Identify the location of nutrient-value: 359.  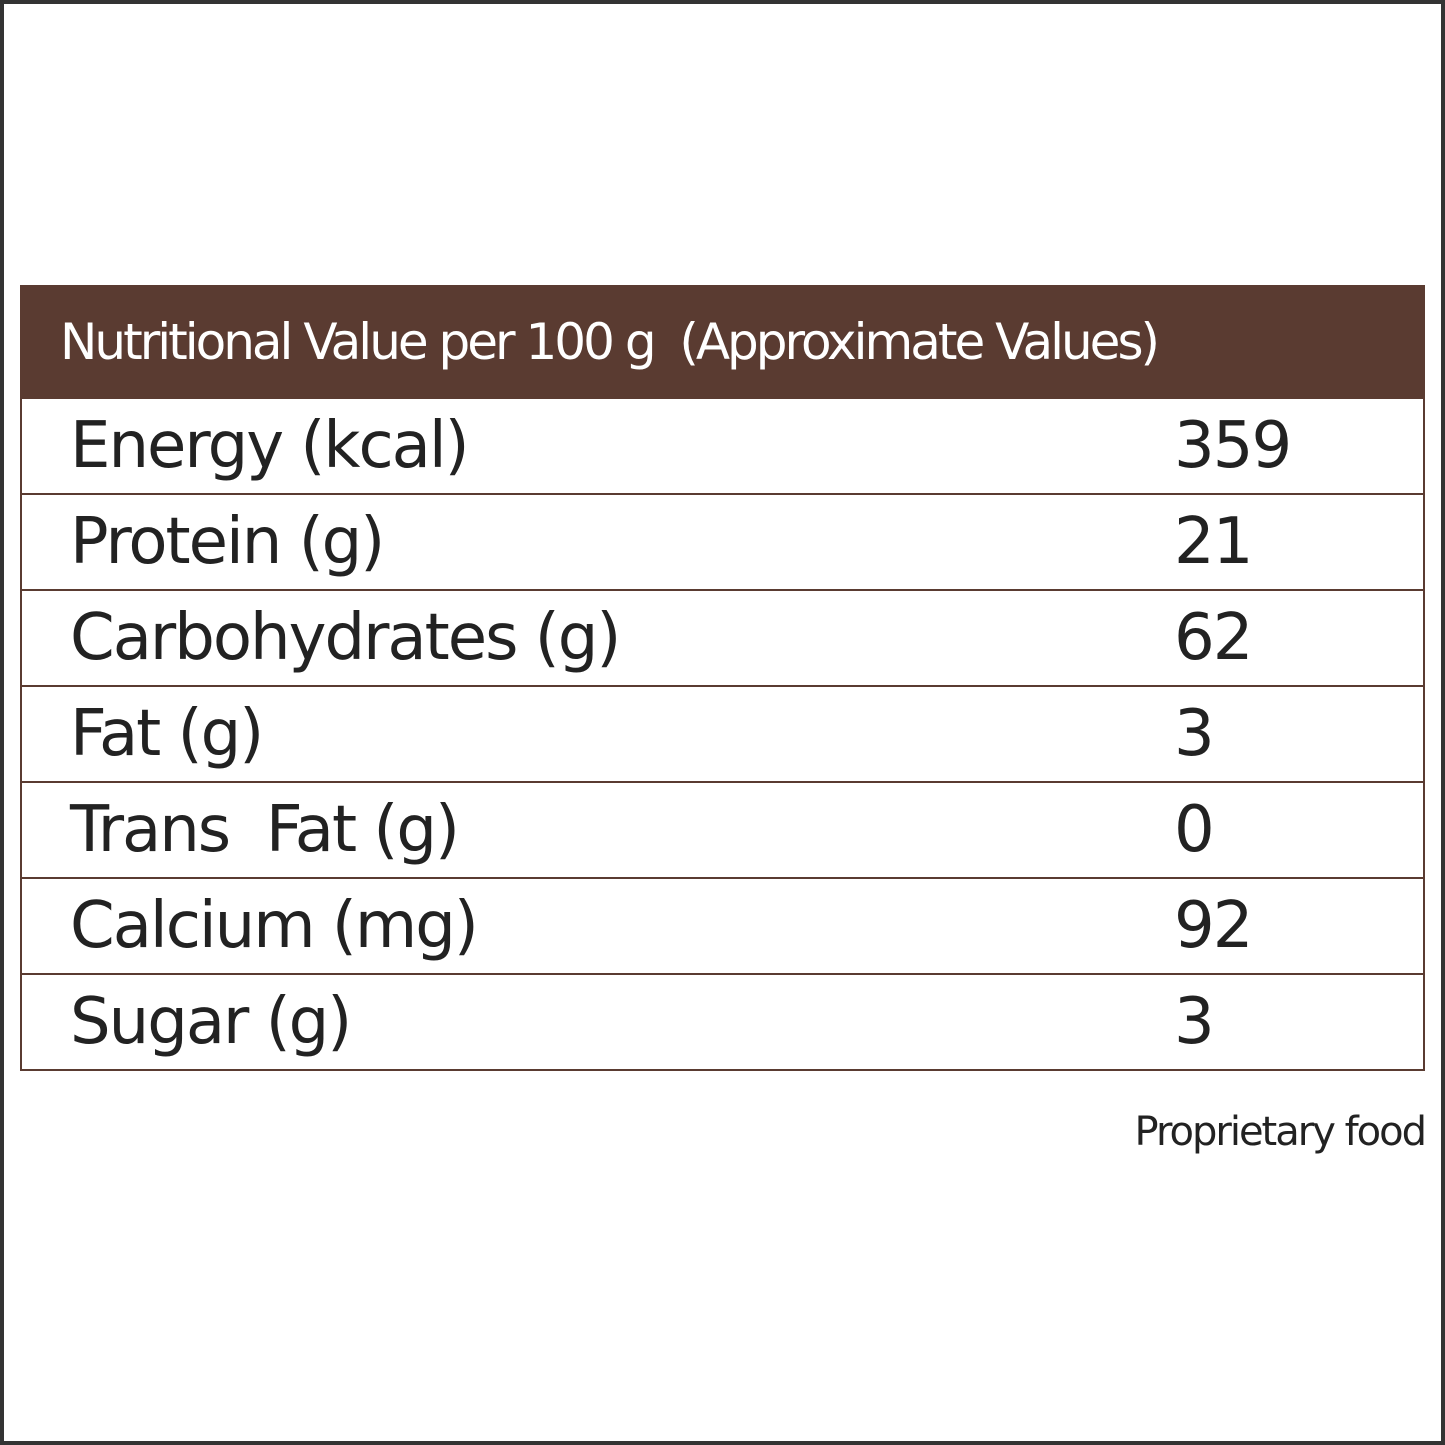
(1233, 446).